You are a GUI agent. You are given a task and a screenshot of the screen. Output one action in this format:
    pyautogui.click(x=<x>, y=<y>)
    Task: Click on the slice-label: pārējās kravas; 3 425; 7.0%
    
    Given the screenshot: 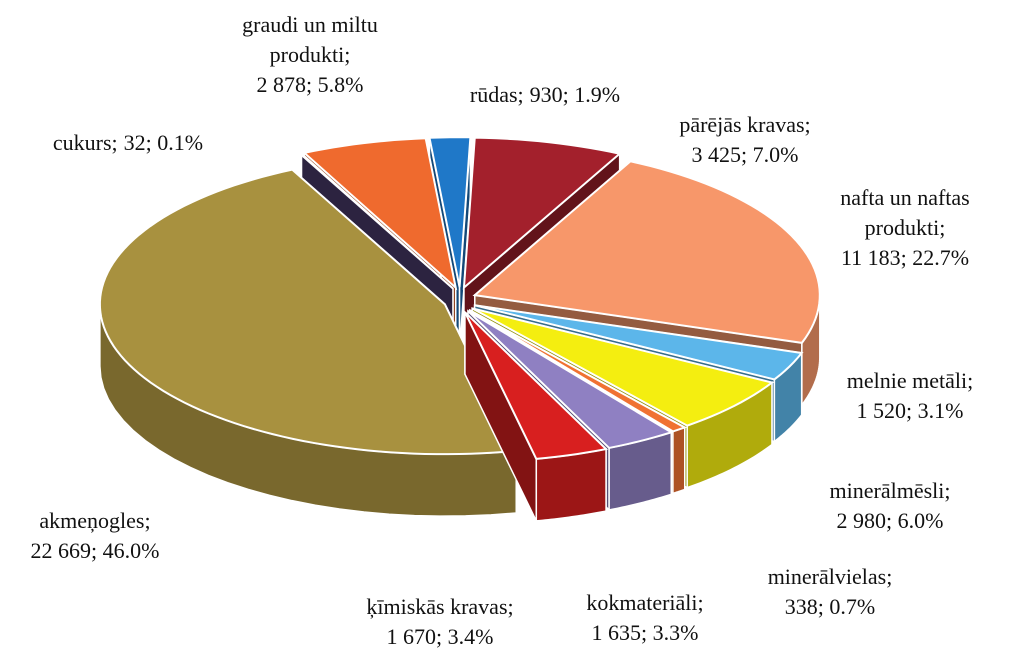 What is the action you would take?
    pyautogui.click(x=745, y=140)
    